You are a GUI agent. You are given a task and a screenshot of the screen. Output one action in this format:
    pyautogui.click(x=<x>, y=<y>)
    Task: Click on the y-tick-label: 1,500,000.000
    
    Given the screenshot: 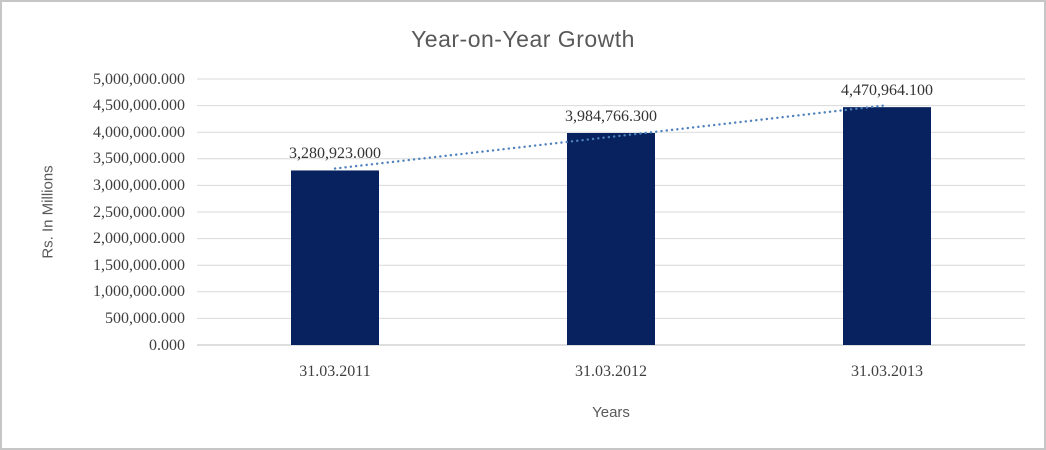 What is the action you would take?
    pyautogui.click(x=139, y=265)
    